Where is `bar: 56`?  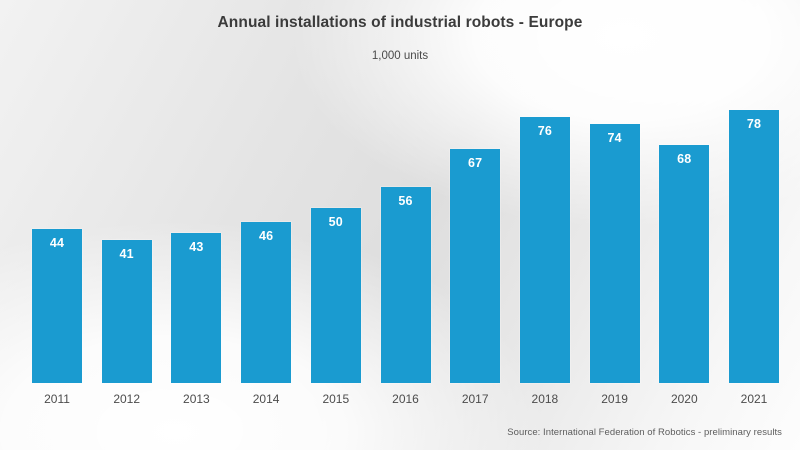
bar: 56 is located at coordinates (405, 285).